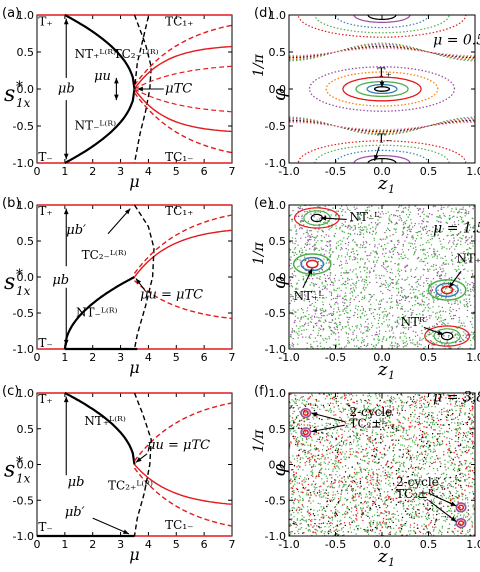 The image size is (480, 572). I want to click on orbit, so click(312, 264).